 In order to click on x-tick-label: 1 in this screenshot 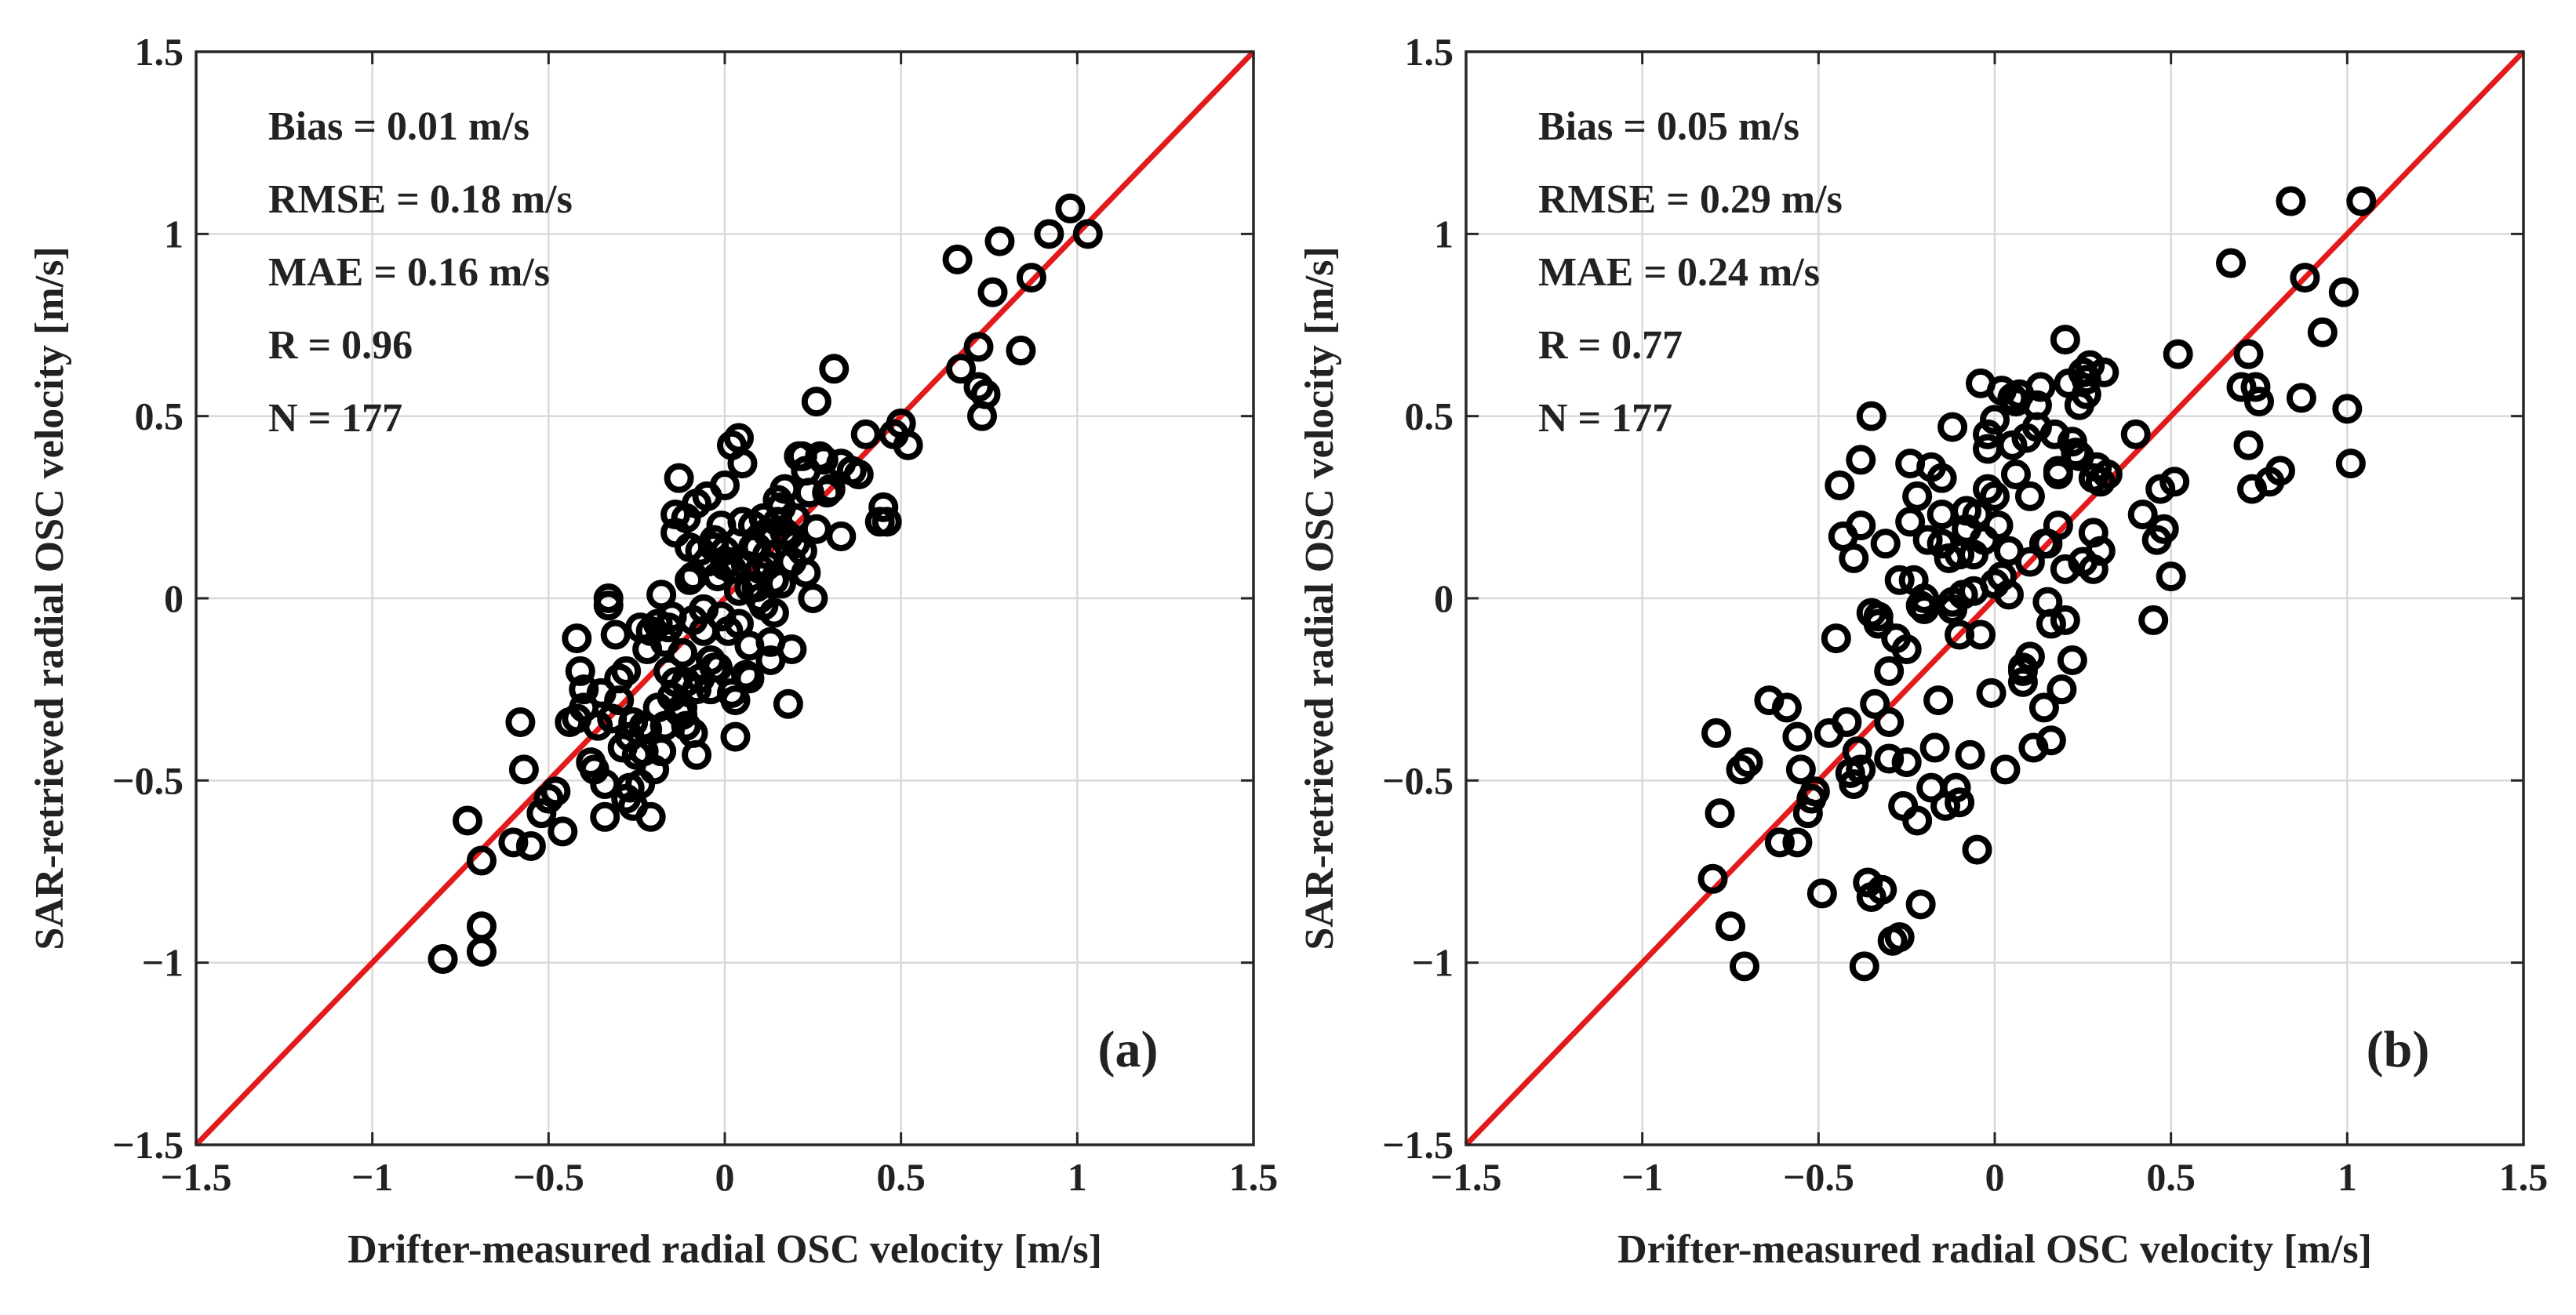, I will do `click(2347, 1177)`.